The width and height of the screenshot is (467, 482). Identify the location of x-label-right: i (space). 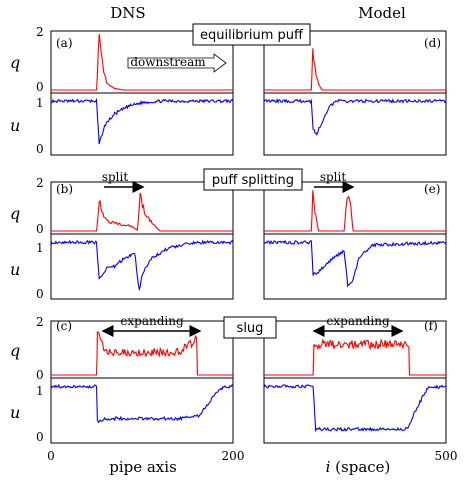
(358, 467).